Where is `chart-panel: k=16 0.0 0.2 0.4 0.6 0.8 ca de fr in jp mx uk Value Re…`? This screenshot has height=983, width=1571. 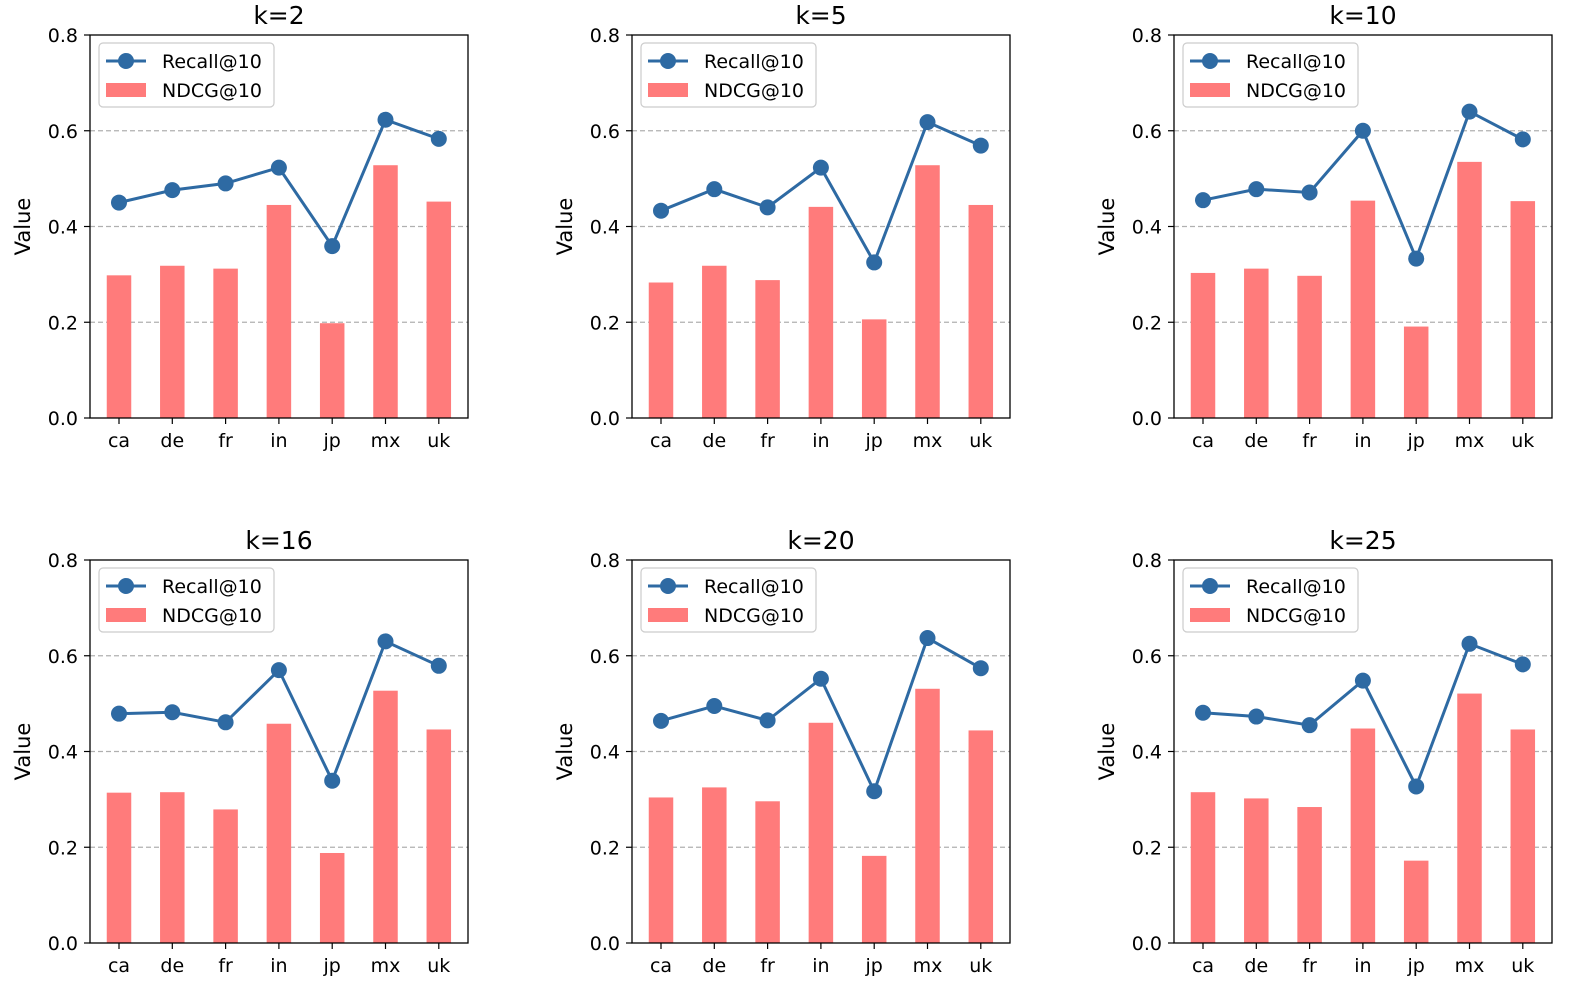
chart-panel: k=16 0.0 0.2 0.4 0.6 0.8 ca de fr in jp mx uk Value Re… is located at coordinates (240, 751).